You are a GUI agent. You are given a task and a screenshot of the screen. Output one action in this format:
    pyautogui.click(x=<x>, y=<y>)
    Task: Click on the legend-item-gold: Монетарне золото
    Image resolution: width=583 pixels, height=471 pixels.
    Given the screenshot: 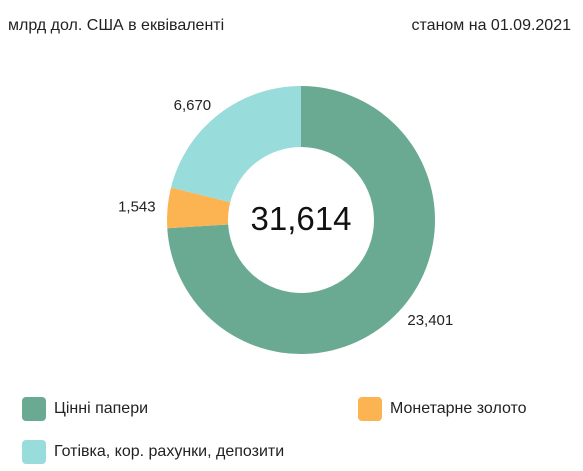 What is the action you would take?
    pyautogui.click(x=442, y=409)
    